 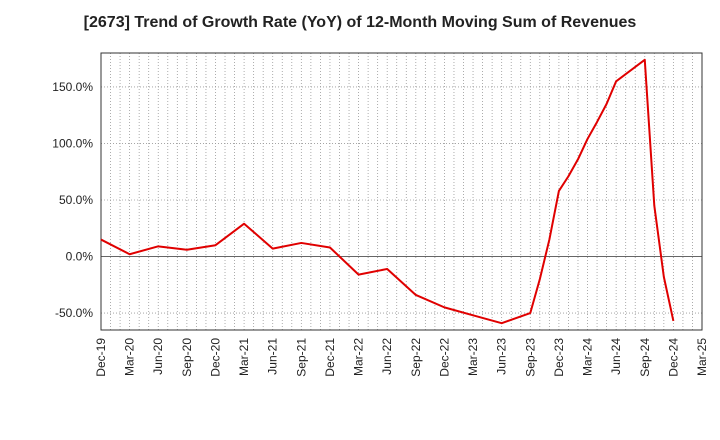 What do you see at coordinates (76, 200) in the screenshot?
I see `y-tick-label: 50.0%` at bounding box center [76, 200].